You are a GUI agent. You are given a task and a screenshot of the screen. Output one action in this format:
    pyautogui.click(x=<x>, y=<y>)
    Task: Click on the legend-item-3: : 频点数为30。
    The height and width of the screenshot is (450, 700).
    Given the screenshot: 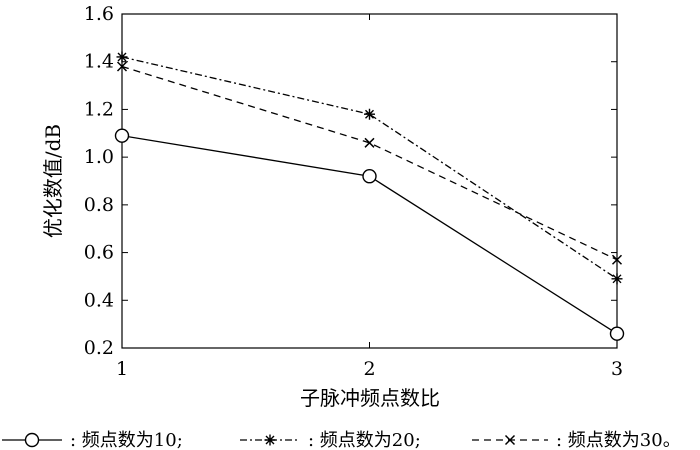 What is the action you would take?
    pyautogui.click(x=576, y=440)
    